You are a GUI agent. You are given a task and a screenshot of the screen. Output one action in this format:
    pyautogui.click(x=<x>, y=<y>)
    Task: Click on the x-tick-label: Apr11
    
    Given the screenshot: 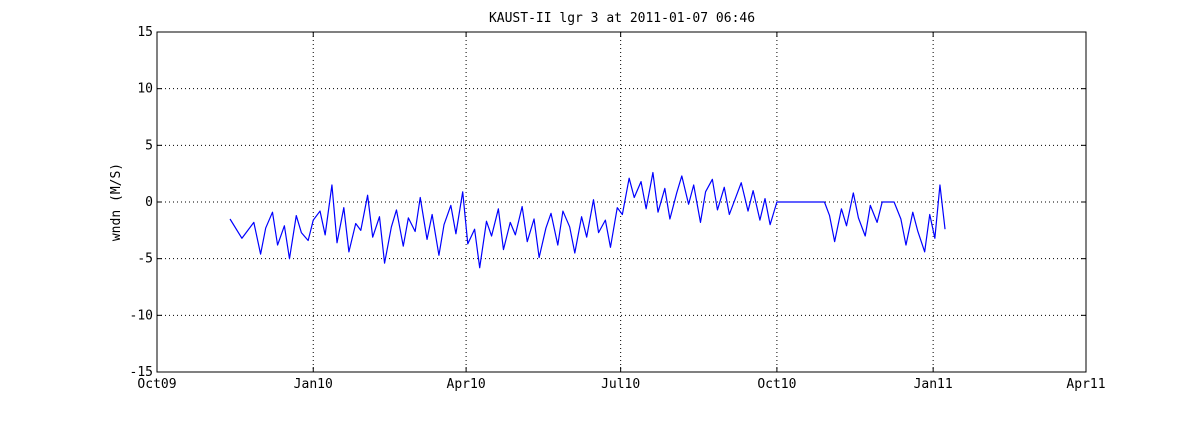 What is the action you would take?
    pyautogui.click(x=1085, y=384)
    